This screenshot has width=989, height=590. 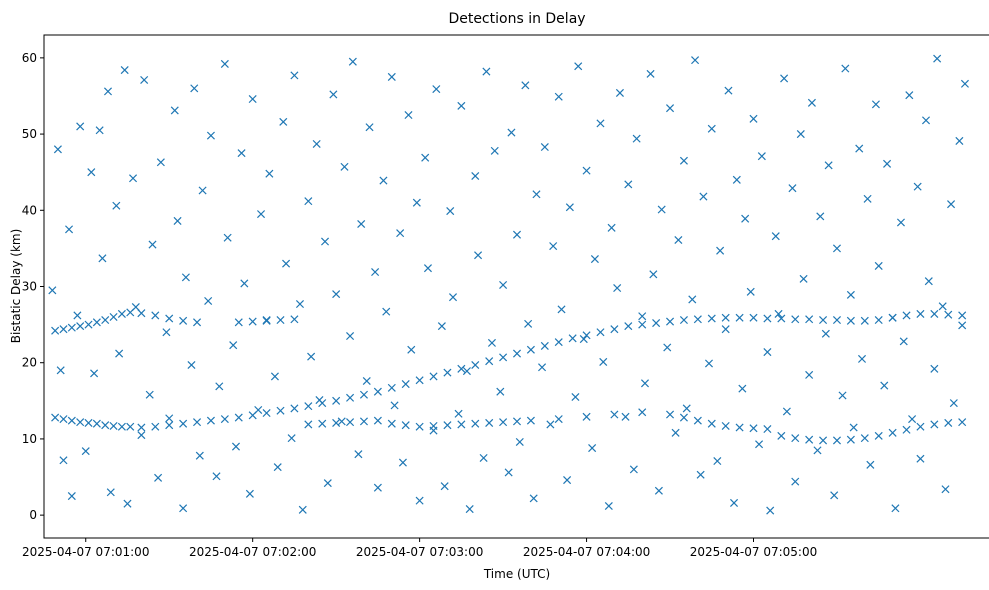 What do you see at coordinates (29, 58) in the screenshot?
I see `y-tick-label: 60` at bounding box center [29, 58].